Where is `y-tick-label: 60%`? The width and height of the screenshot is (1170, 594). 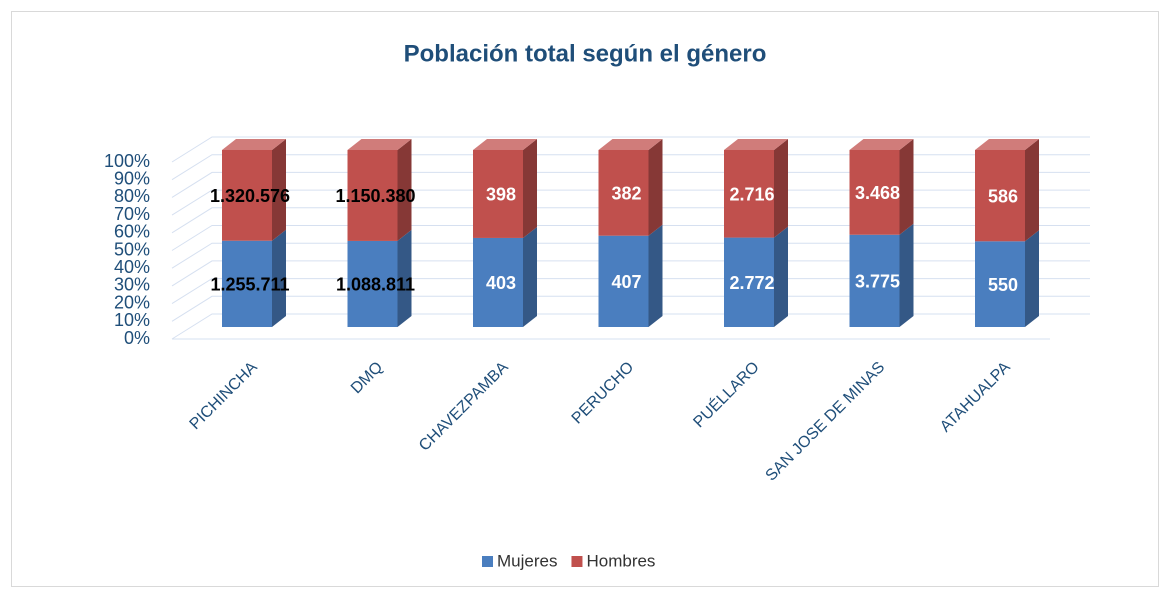 y-tick-label: 60% is located at coordinates (132, 232).